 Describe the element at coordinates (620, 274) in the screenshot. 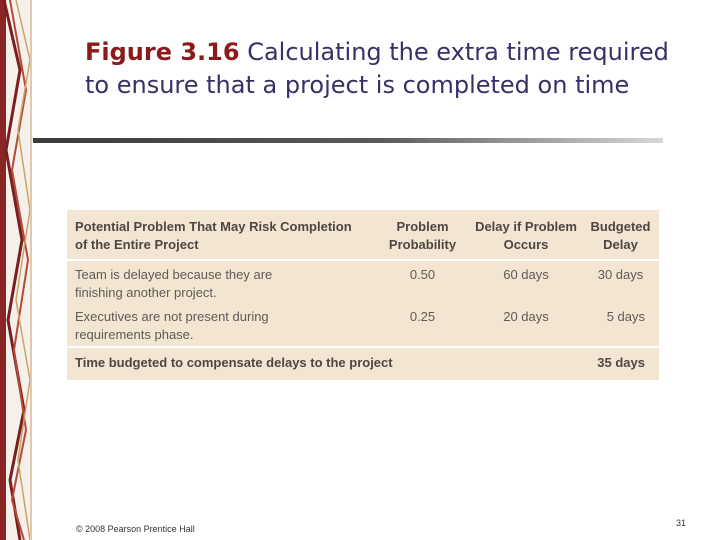

I see `row-1-budgeted: 30 days` at that location.